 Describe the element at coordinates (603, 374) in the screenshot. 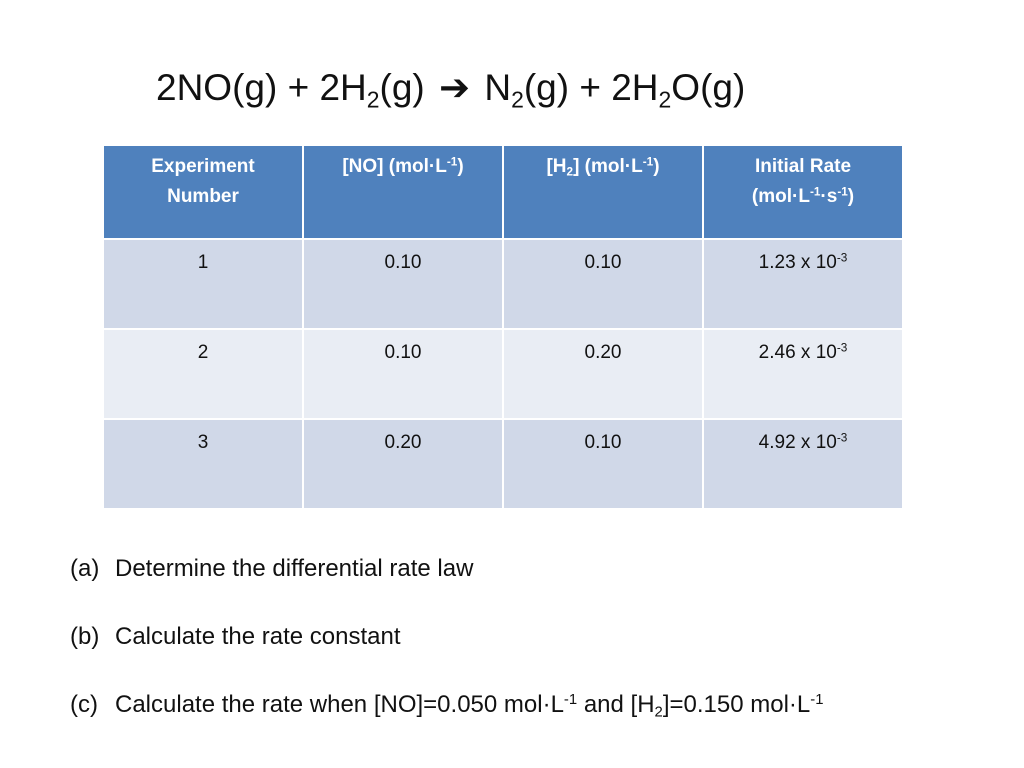

I see `cell-h2: 0.20` at that location.